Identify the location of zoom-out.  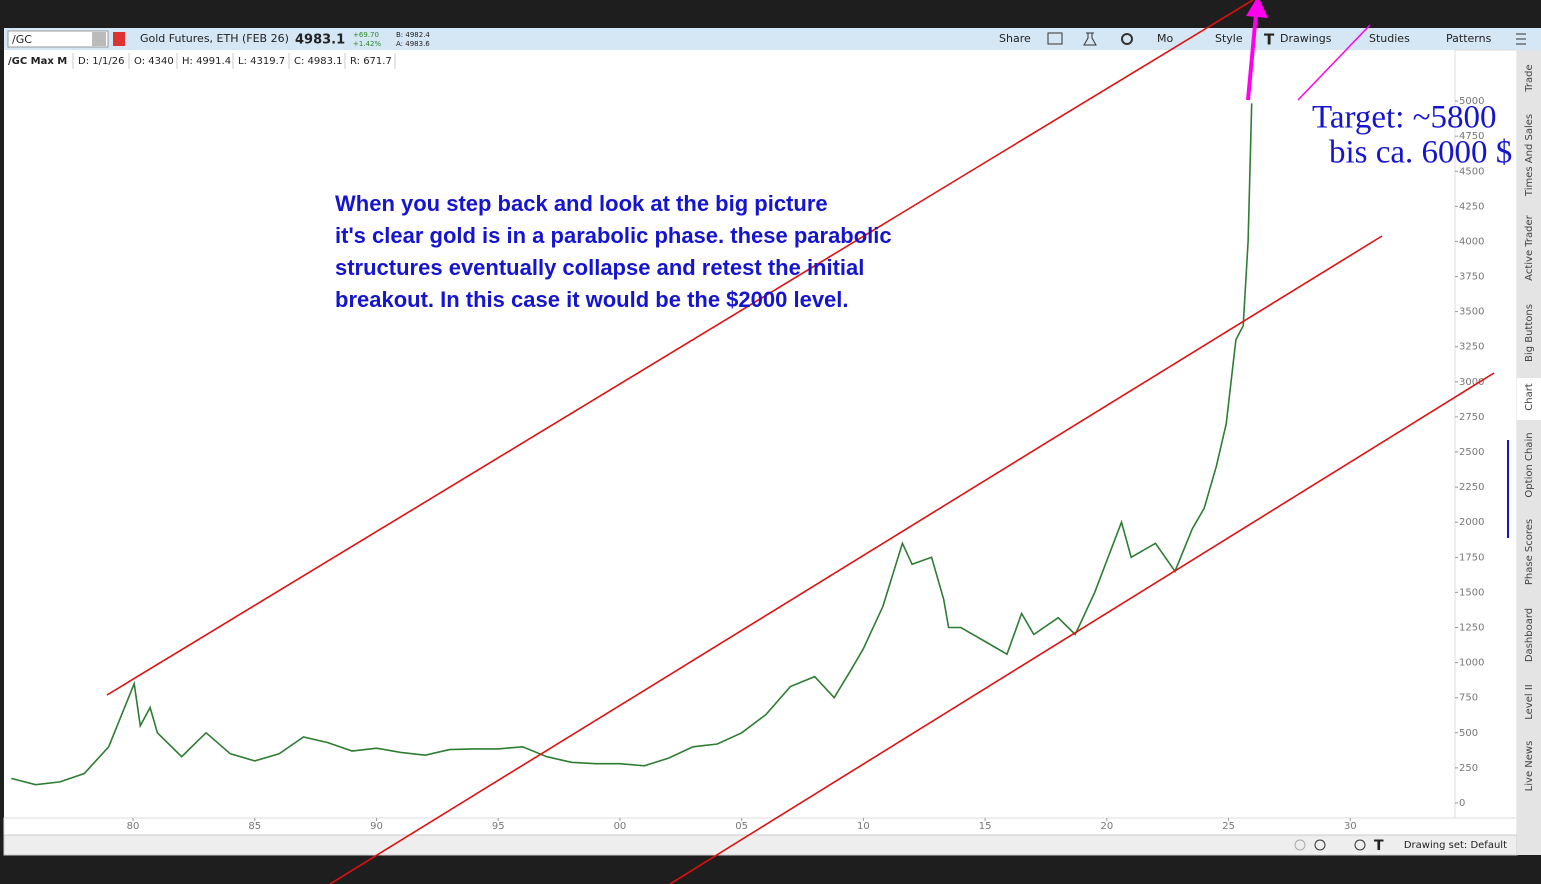
(1300, 845).